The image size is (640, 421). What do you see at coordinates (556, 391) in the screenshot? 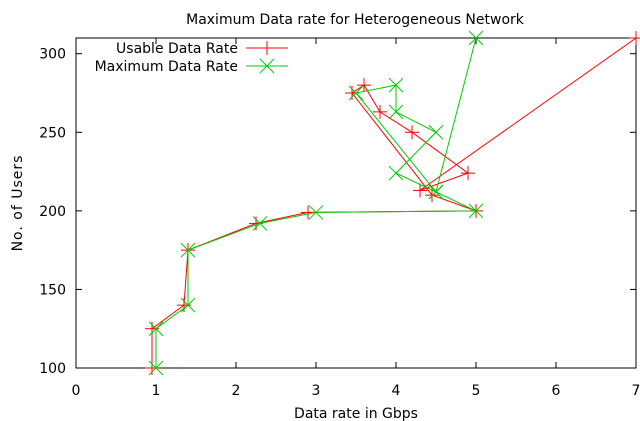
I see `x-tick-label: 6` at bounding box center [556, 391].